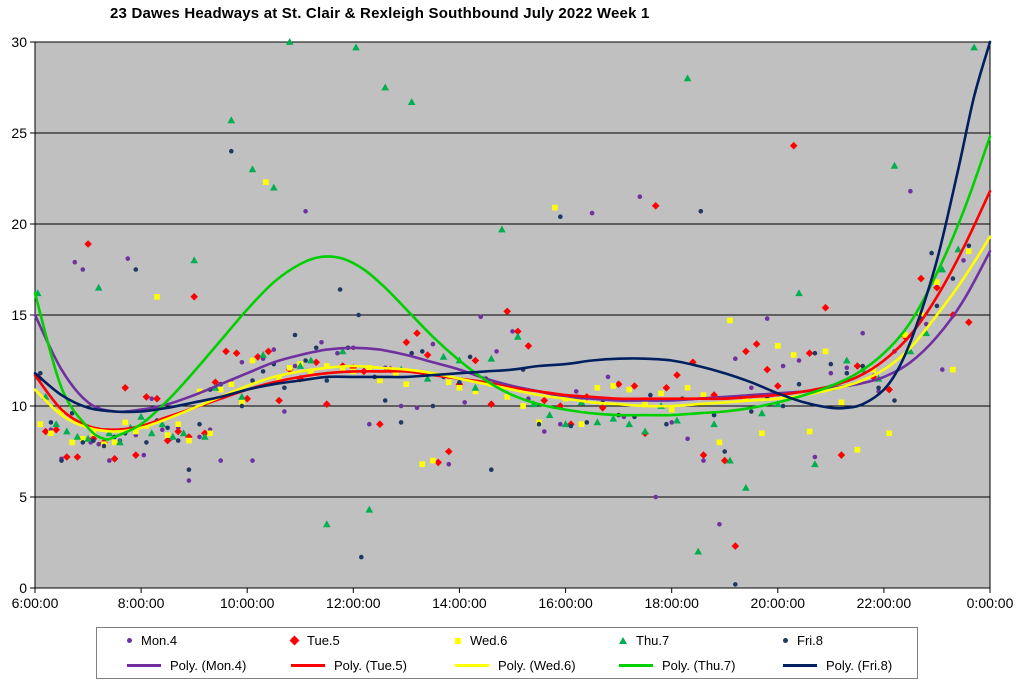 The width and height of the screenshot is (1024, 686). Describe the element at coordinates (884, 603) in the screenshot. I see `x-axis-label: 22:00:00` at that location.